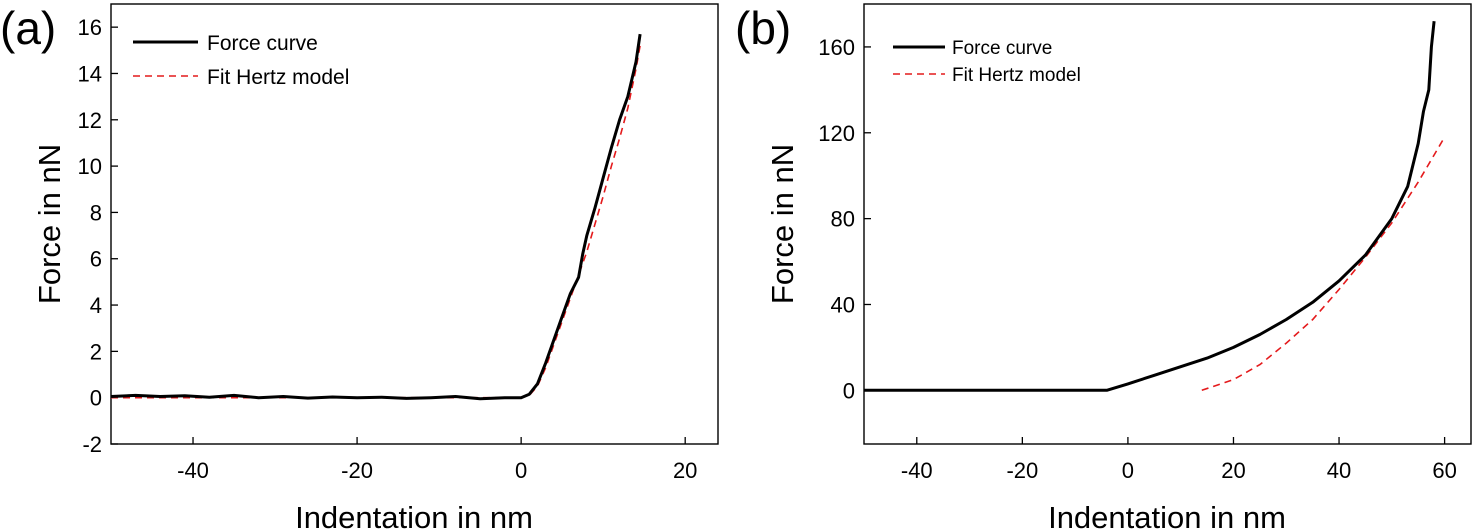  Describe the element at coordinates (262, 43) in the screenshot. I see `panel-a-legend-label-force: Force curve` at that location.